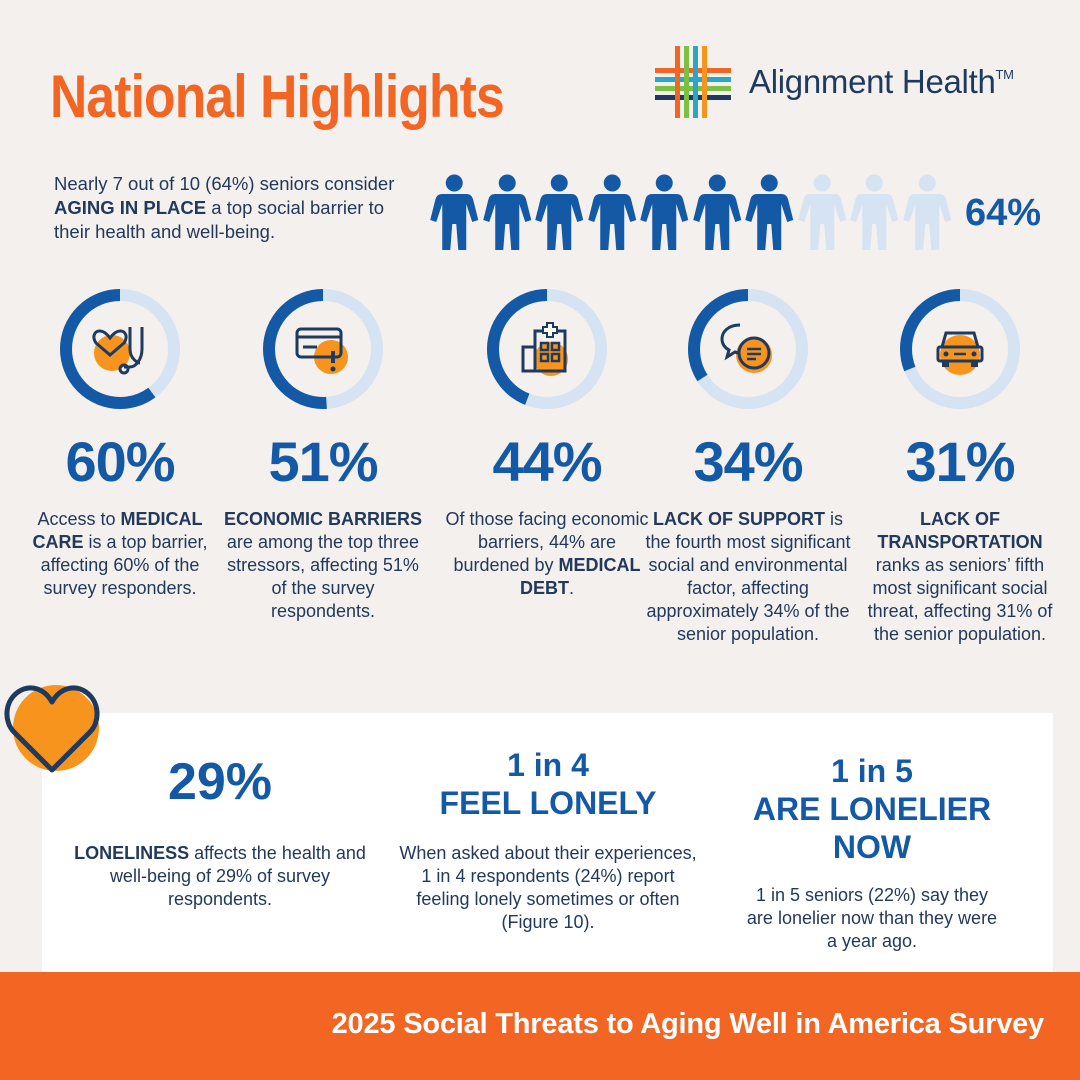 Image resolution: width=1080 pixels, height=1080 pixels. What do you see at coordinates (881, 81) in the screenshot?
I see `brand-name: Alignment HealthTM` at bounding box center [881, 81].